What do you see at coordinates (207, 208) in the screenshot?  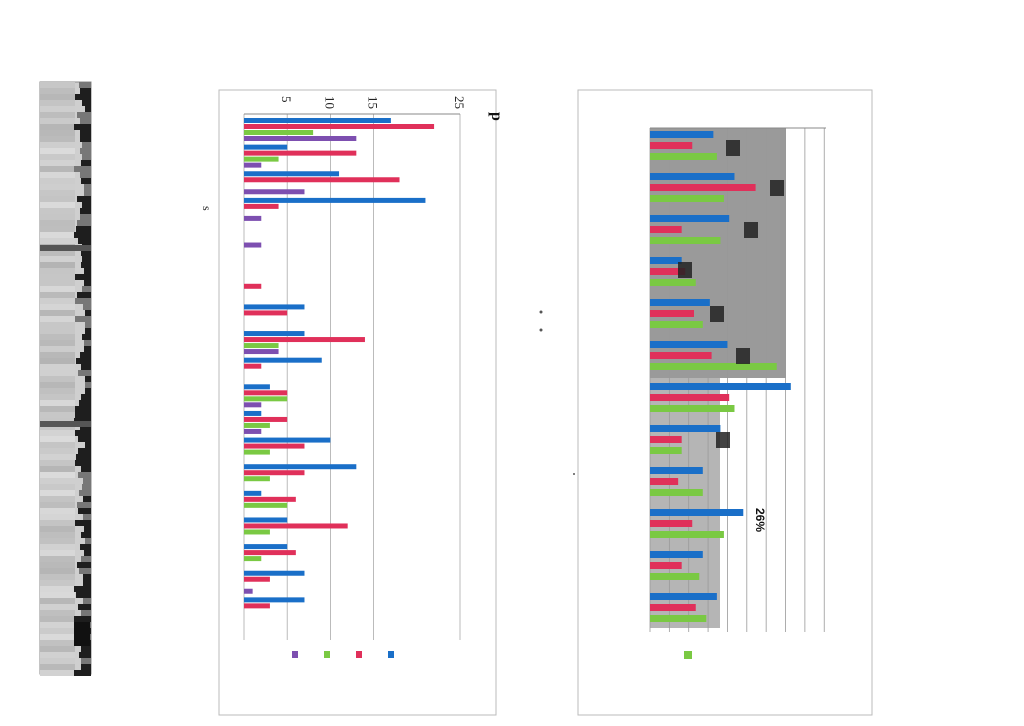 I see `chart-middle-side-letter: s` at bounding box center [207, 208].